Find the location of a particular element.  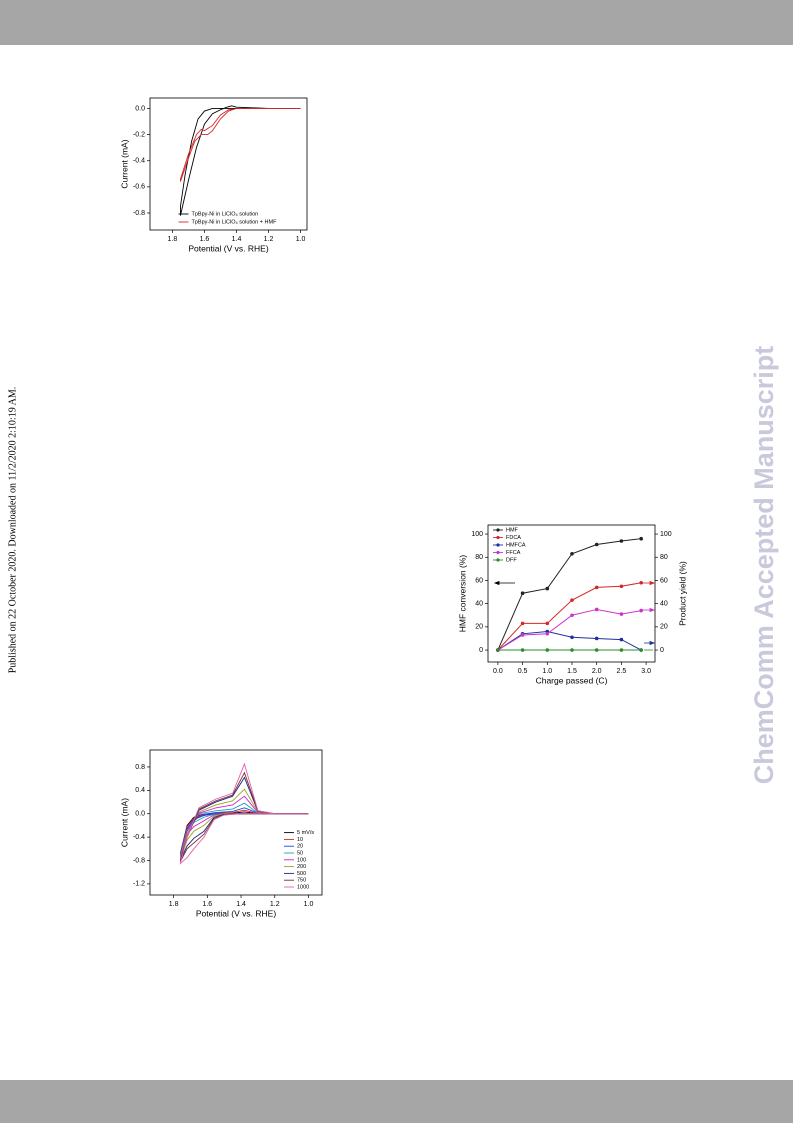

legend-label: 750 is located at coordinates (301, 881).